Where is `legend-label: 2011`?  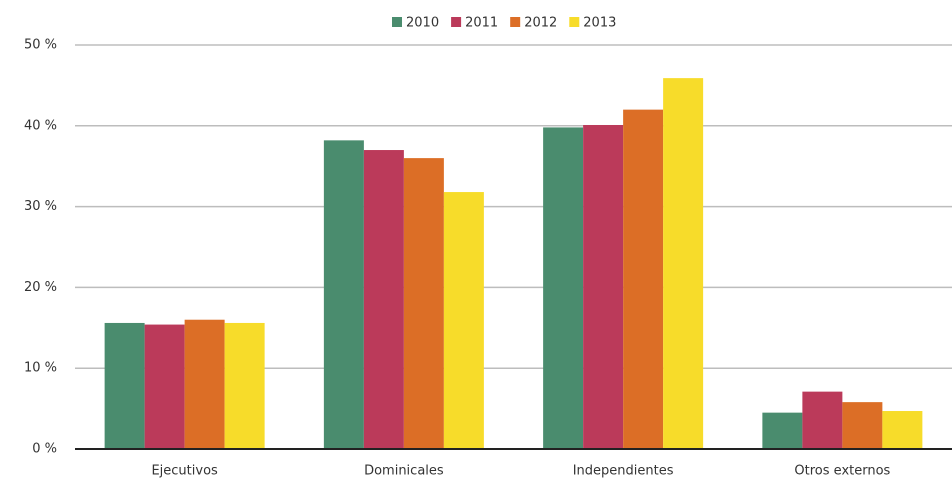
legend-label: 2011 is located at coordinates (481, 23).